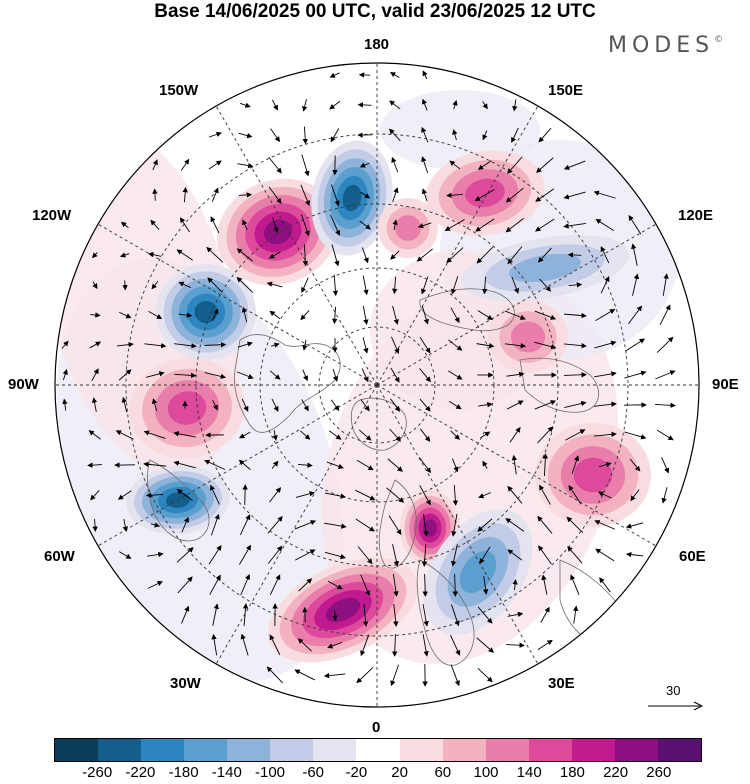  I want to click on colorbar-tick-label: -60, so click(313, 772).